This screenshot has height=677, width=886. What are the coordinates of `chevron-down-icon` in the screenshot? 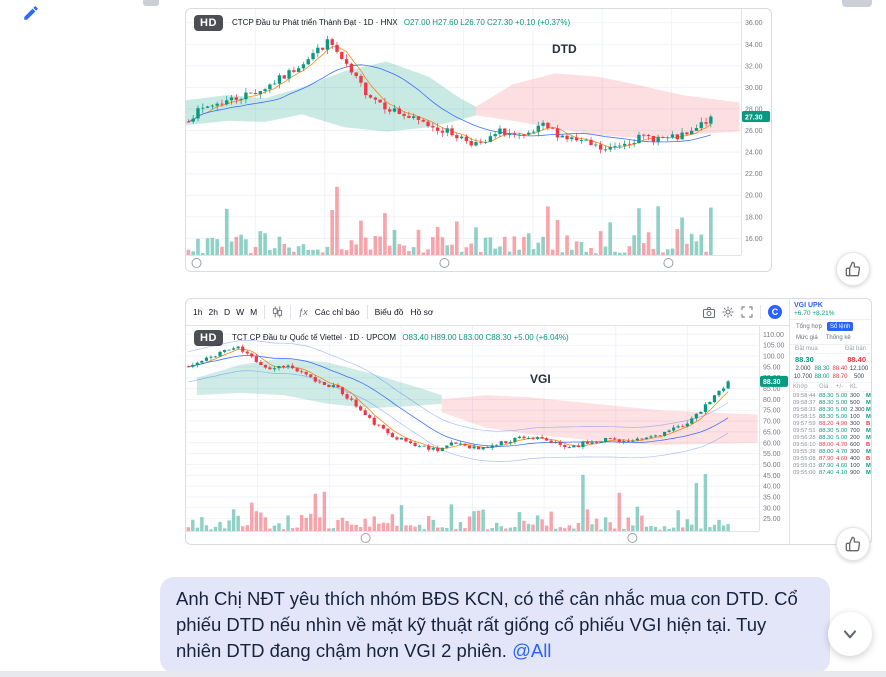 It's located at (850, 634).